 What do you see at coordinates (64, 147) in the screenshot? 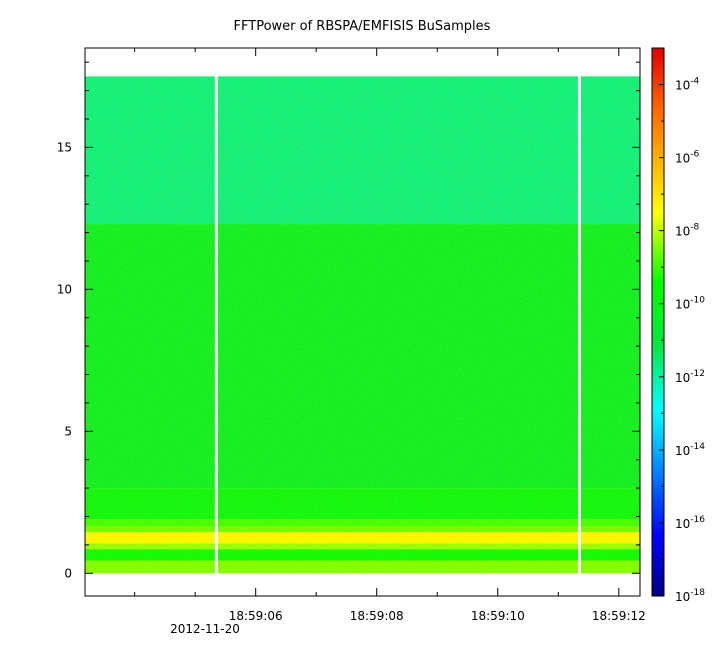
I see `y-tick-label: 15` at bounding box center [64, 147].